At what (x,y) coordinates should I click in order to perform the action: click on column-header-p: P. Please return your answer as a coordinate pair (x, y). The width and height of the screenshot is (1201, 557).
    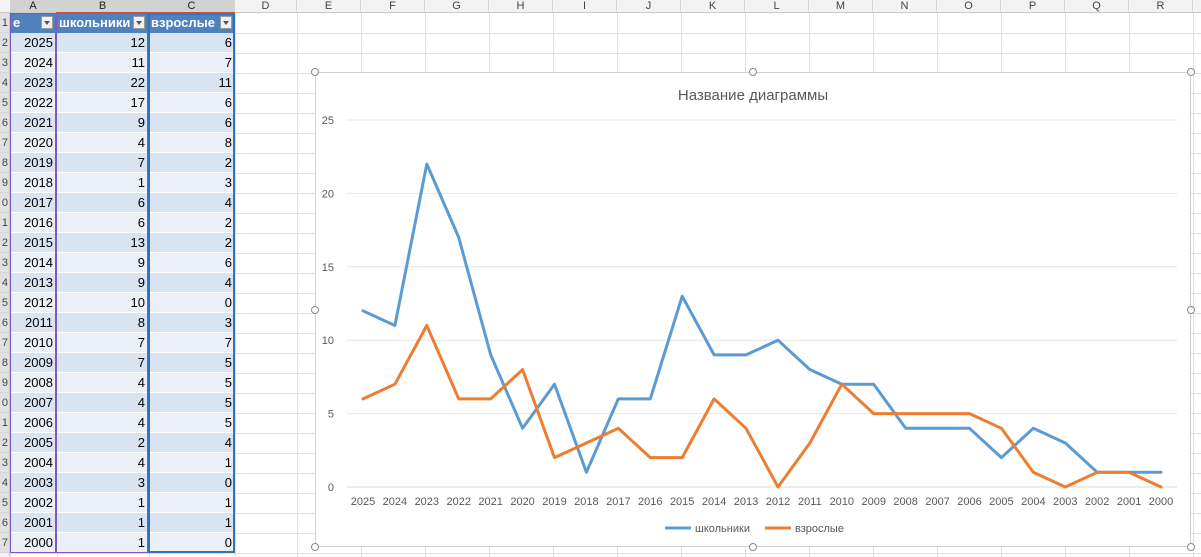
    Looking at the image, I should click on (1033, 6).